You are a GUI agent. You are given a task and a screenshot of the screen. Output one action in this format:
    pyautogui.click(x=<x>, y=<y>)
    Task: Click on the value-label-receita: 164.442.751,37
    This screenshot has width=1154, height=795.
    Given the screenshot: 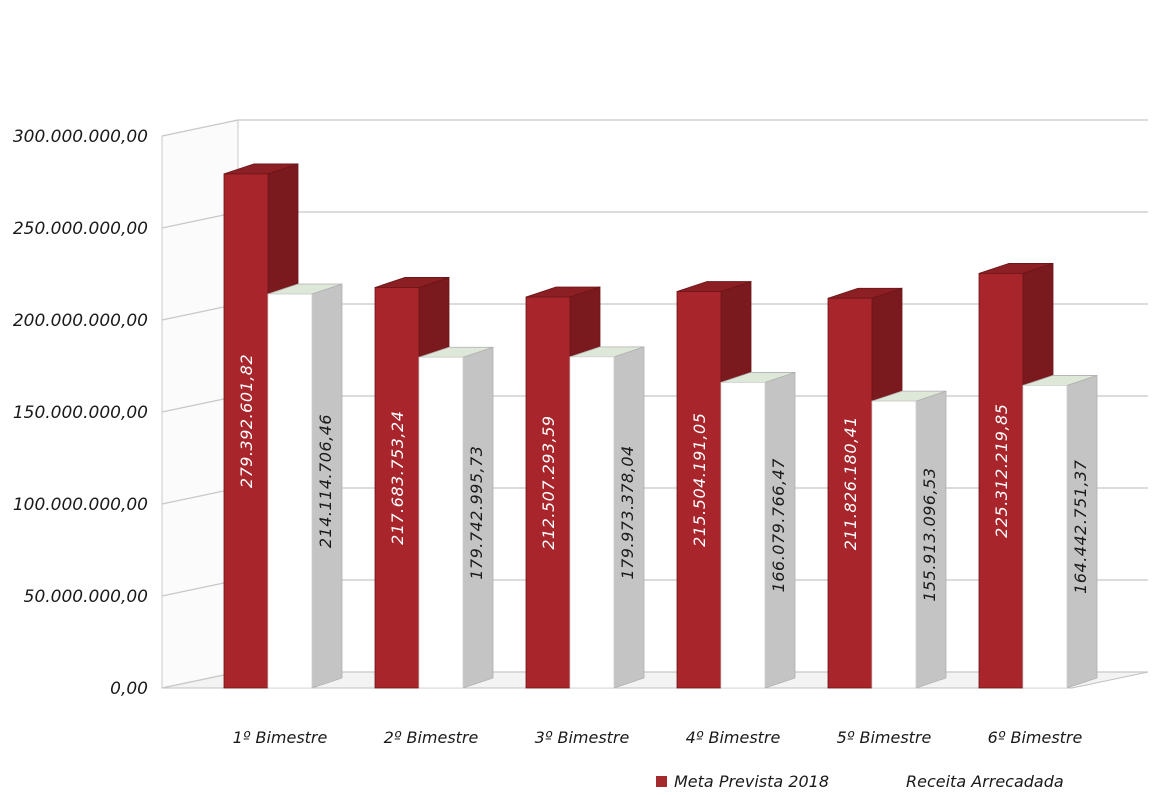 What is the action you would take?
    pyautogui.click(x=1080, y=526)
    